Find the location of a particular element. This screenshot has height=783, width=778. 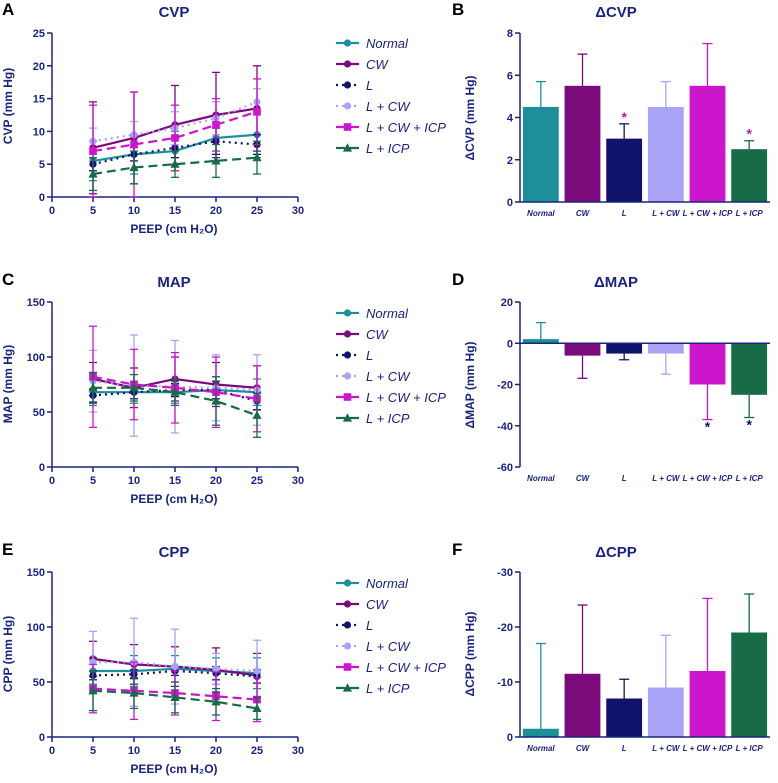

chart-a-legend-l-icp-swatch-marker is located at coordinates (347, 147).